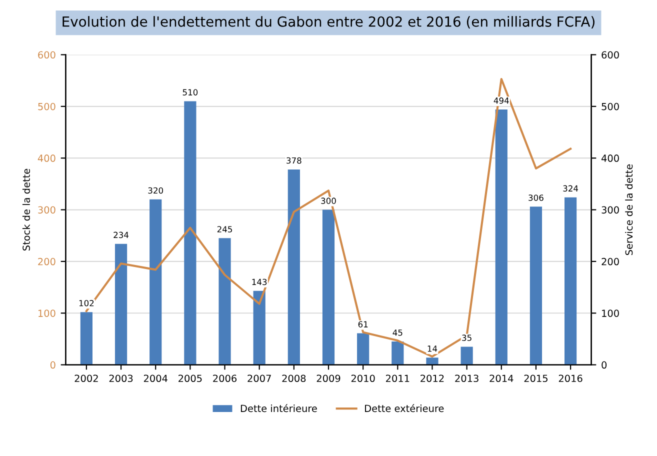 This screenshot has height=456, width=657. I want to click on y-tick-label: 600, so click(47, 55).